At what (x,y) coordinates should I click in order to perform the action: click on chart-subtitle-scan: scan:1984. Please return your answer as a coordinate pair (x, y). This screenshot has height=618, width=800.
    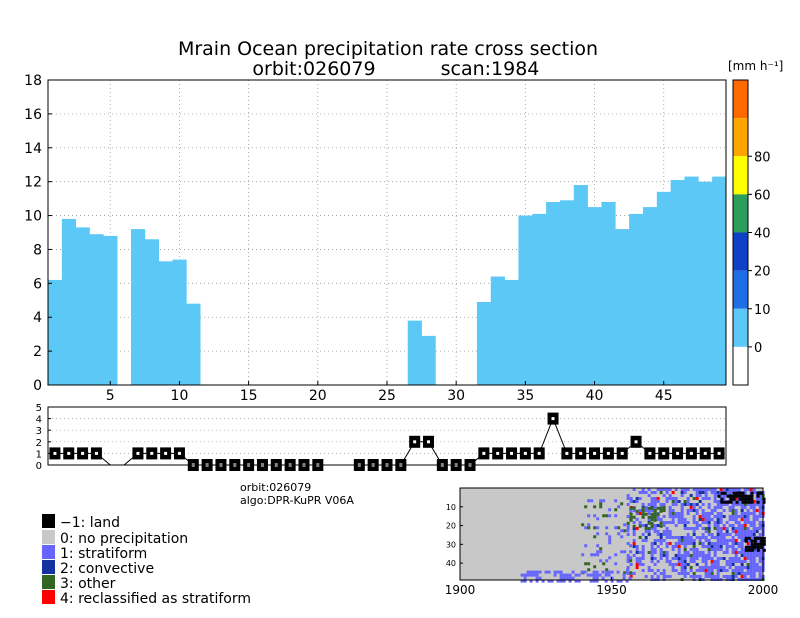
    Looking at the image, I should click on (490, 69).